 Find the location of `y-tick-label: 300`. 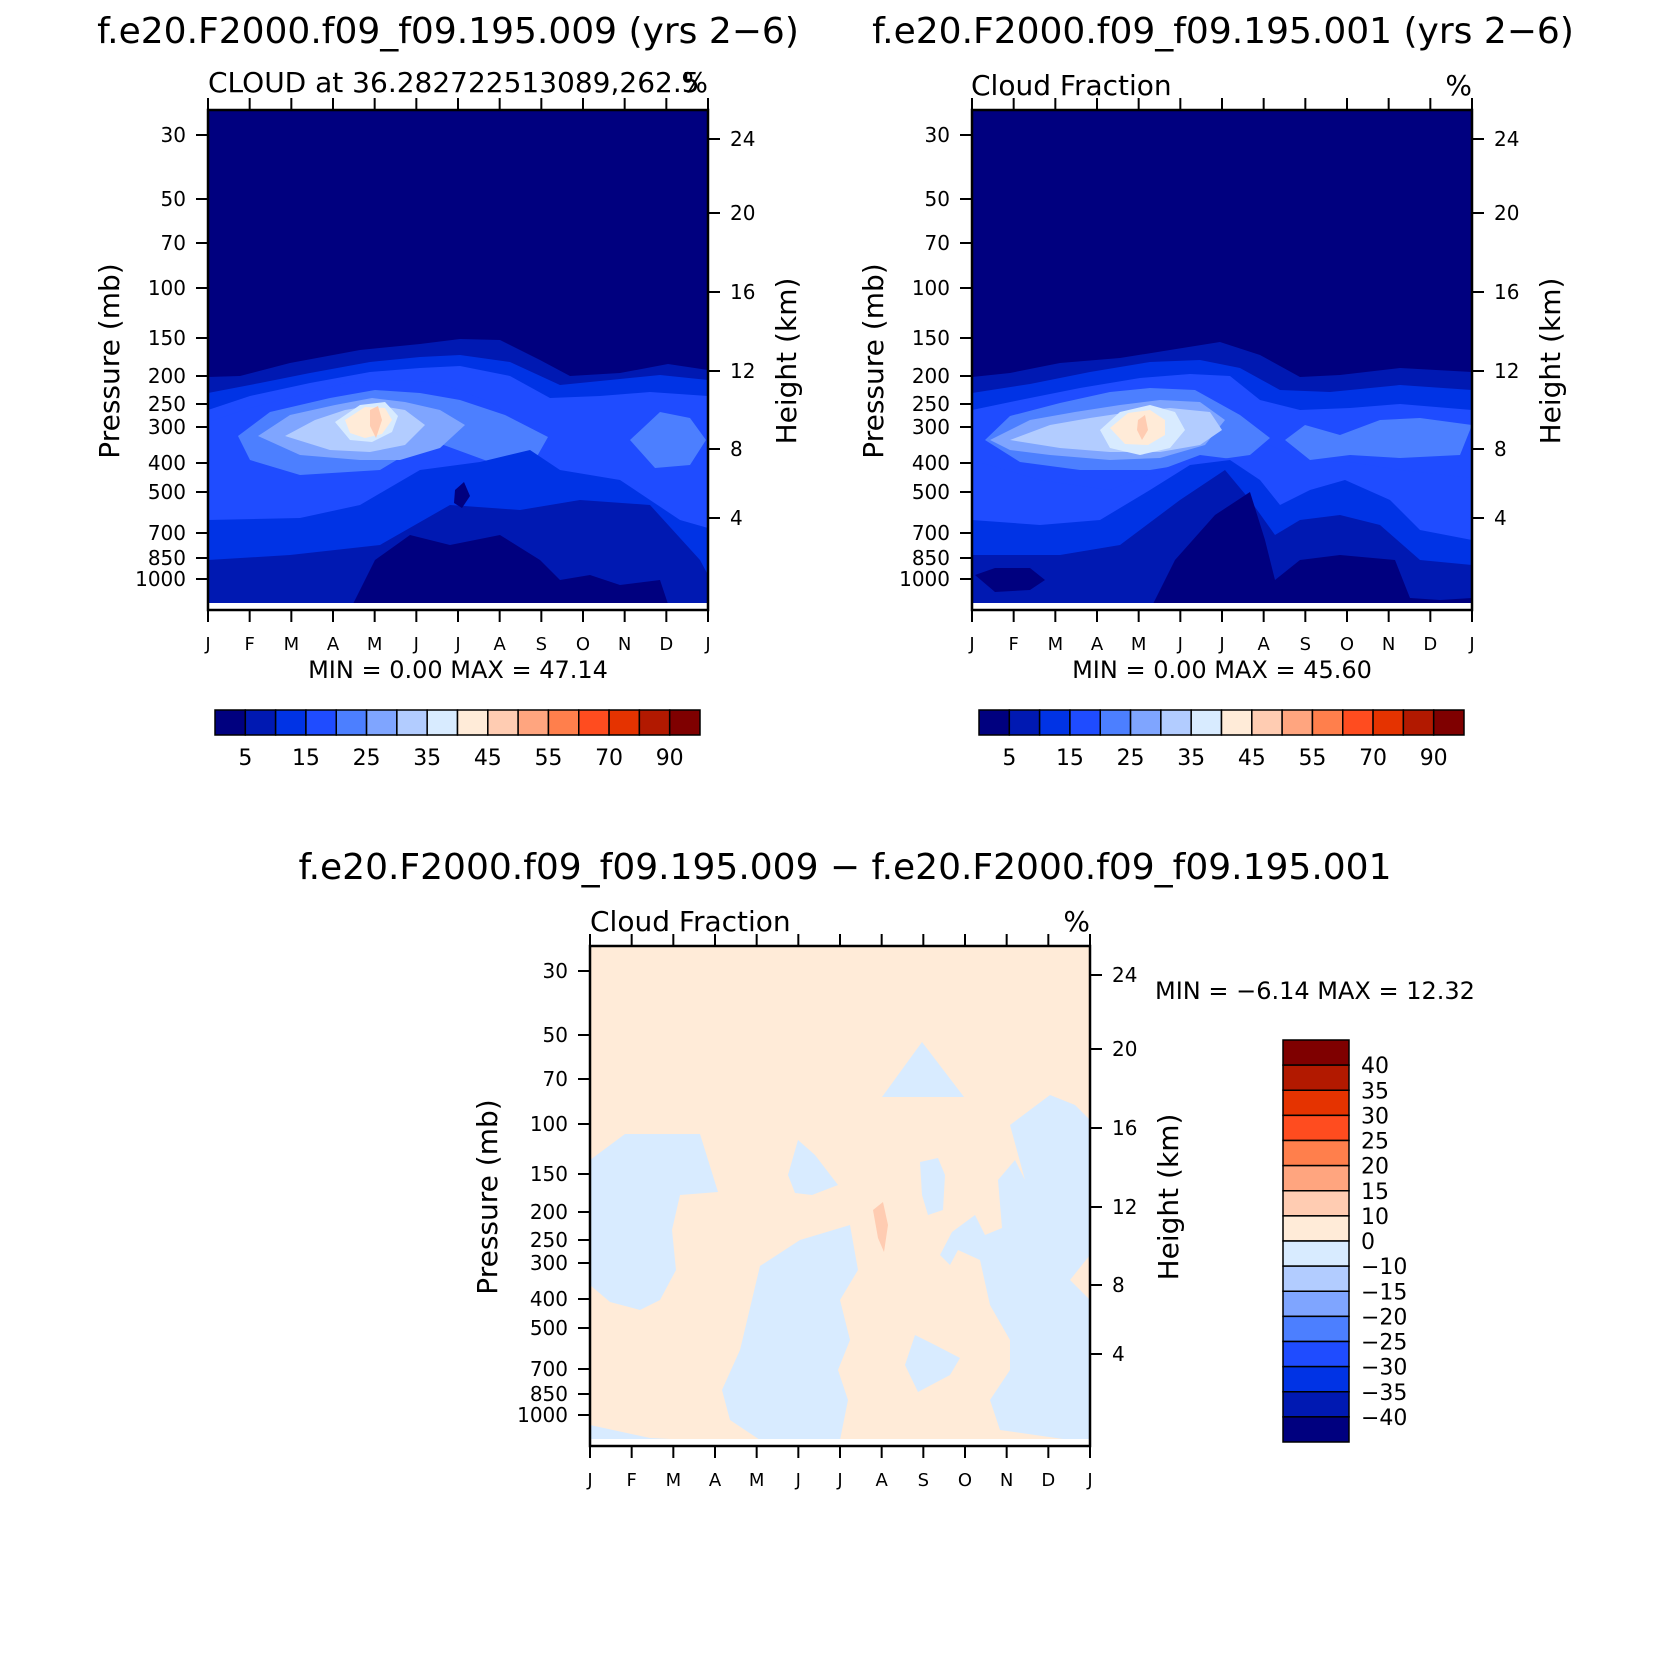

y-tick-label: 300 is located at coordinates (167, 427).